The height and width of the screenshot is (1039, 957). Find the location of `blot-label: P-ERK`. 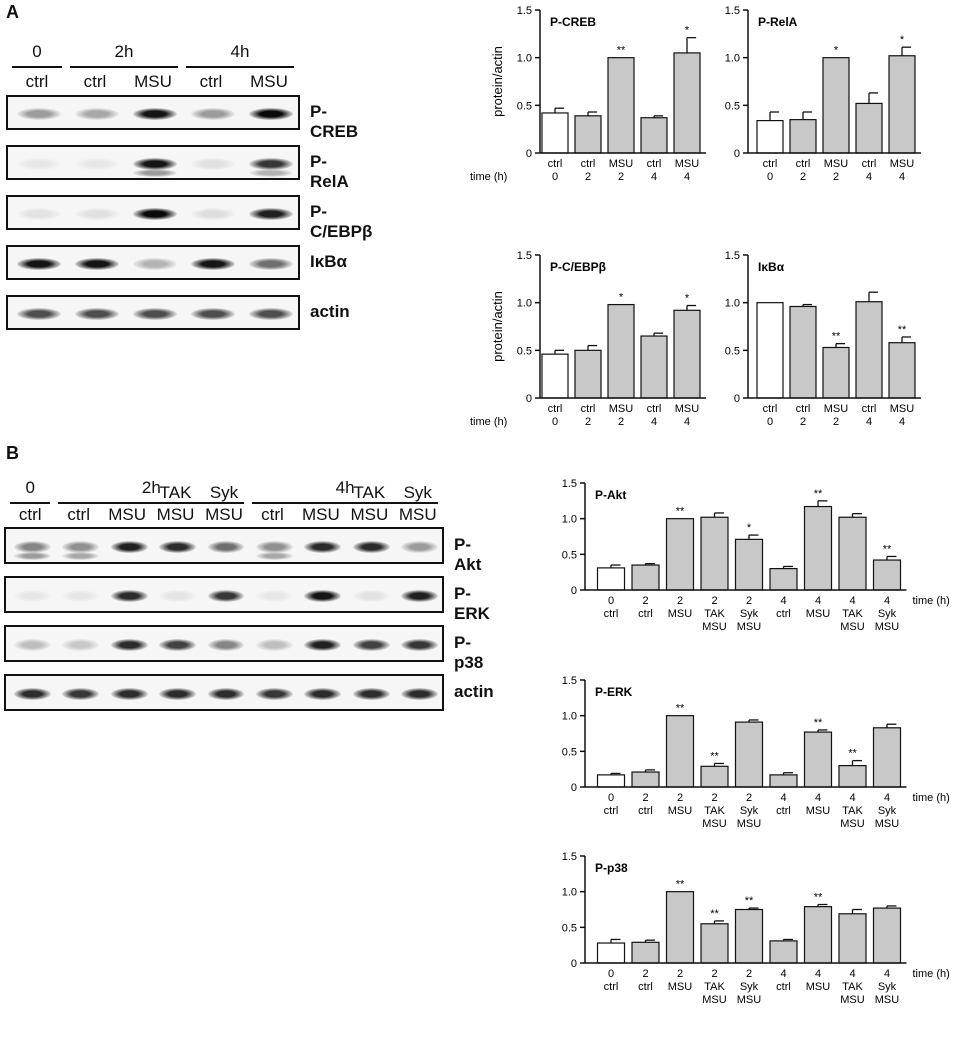

blot-label: P-ERK is located at coordinates (472, 603).